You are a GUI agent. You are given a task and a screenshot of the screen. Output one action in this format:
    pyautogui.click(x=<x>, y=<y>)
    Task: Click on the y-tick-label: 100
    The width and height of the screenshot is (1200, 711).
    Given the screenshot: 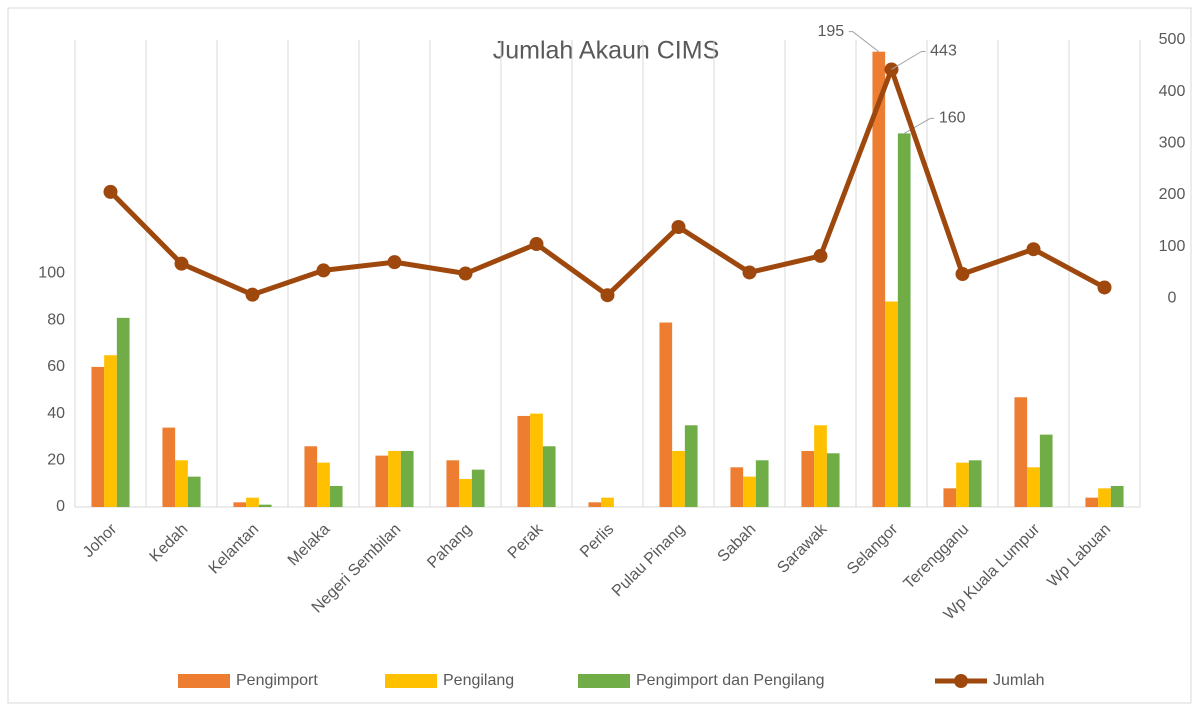 What is the action you would take?
    pyautogui.click(x=51, y=273)
    